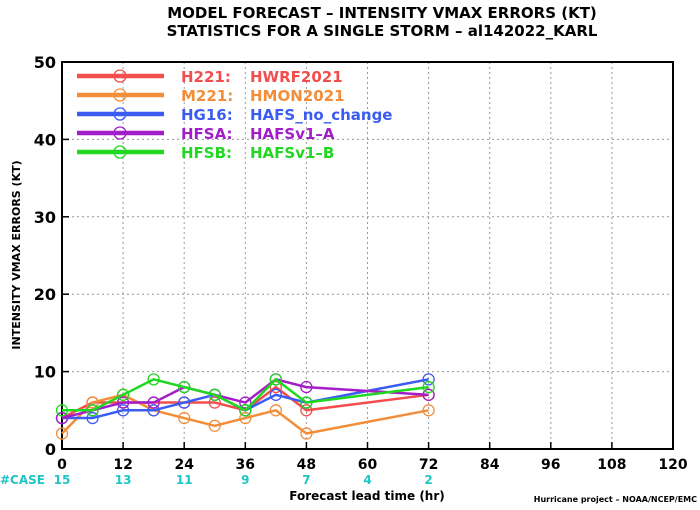 The height and width of the screenshot is (510, 700). I want to click on y-tick-label: 50, so click(45, 62).